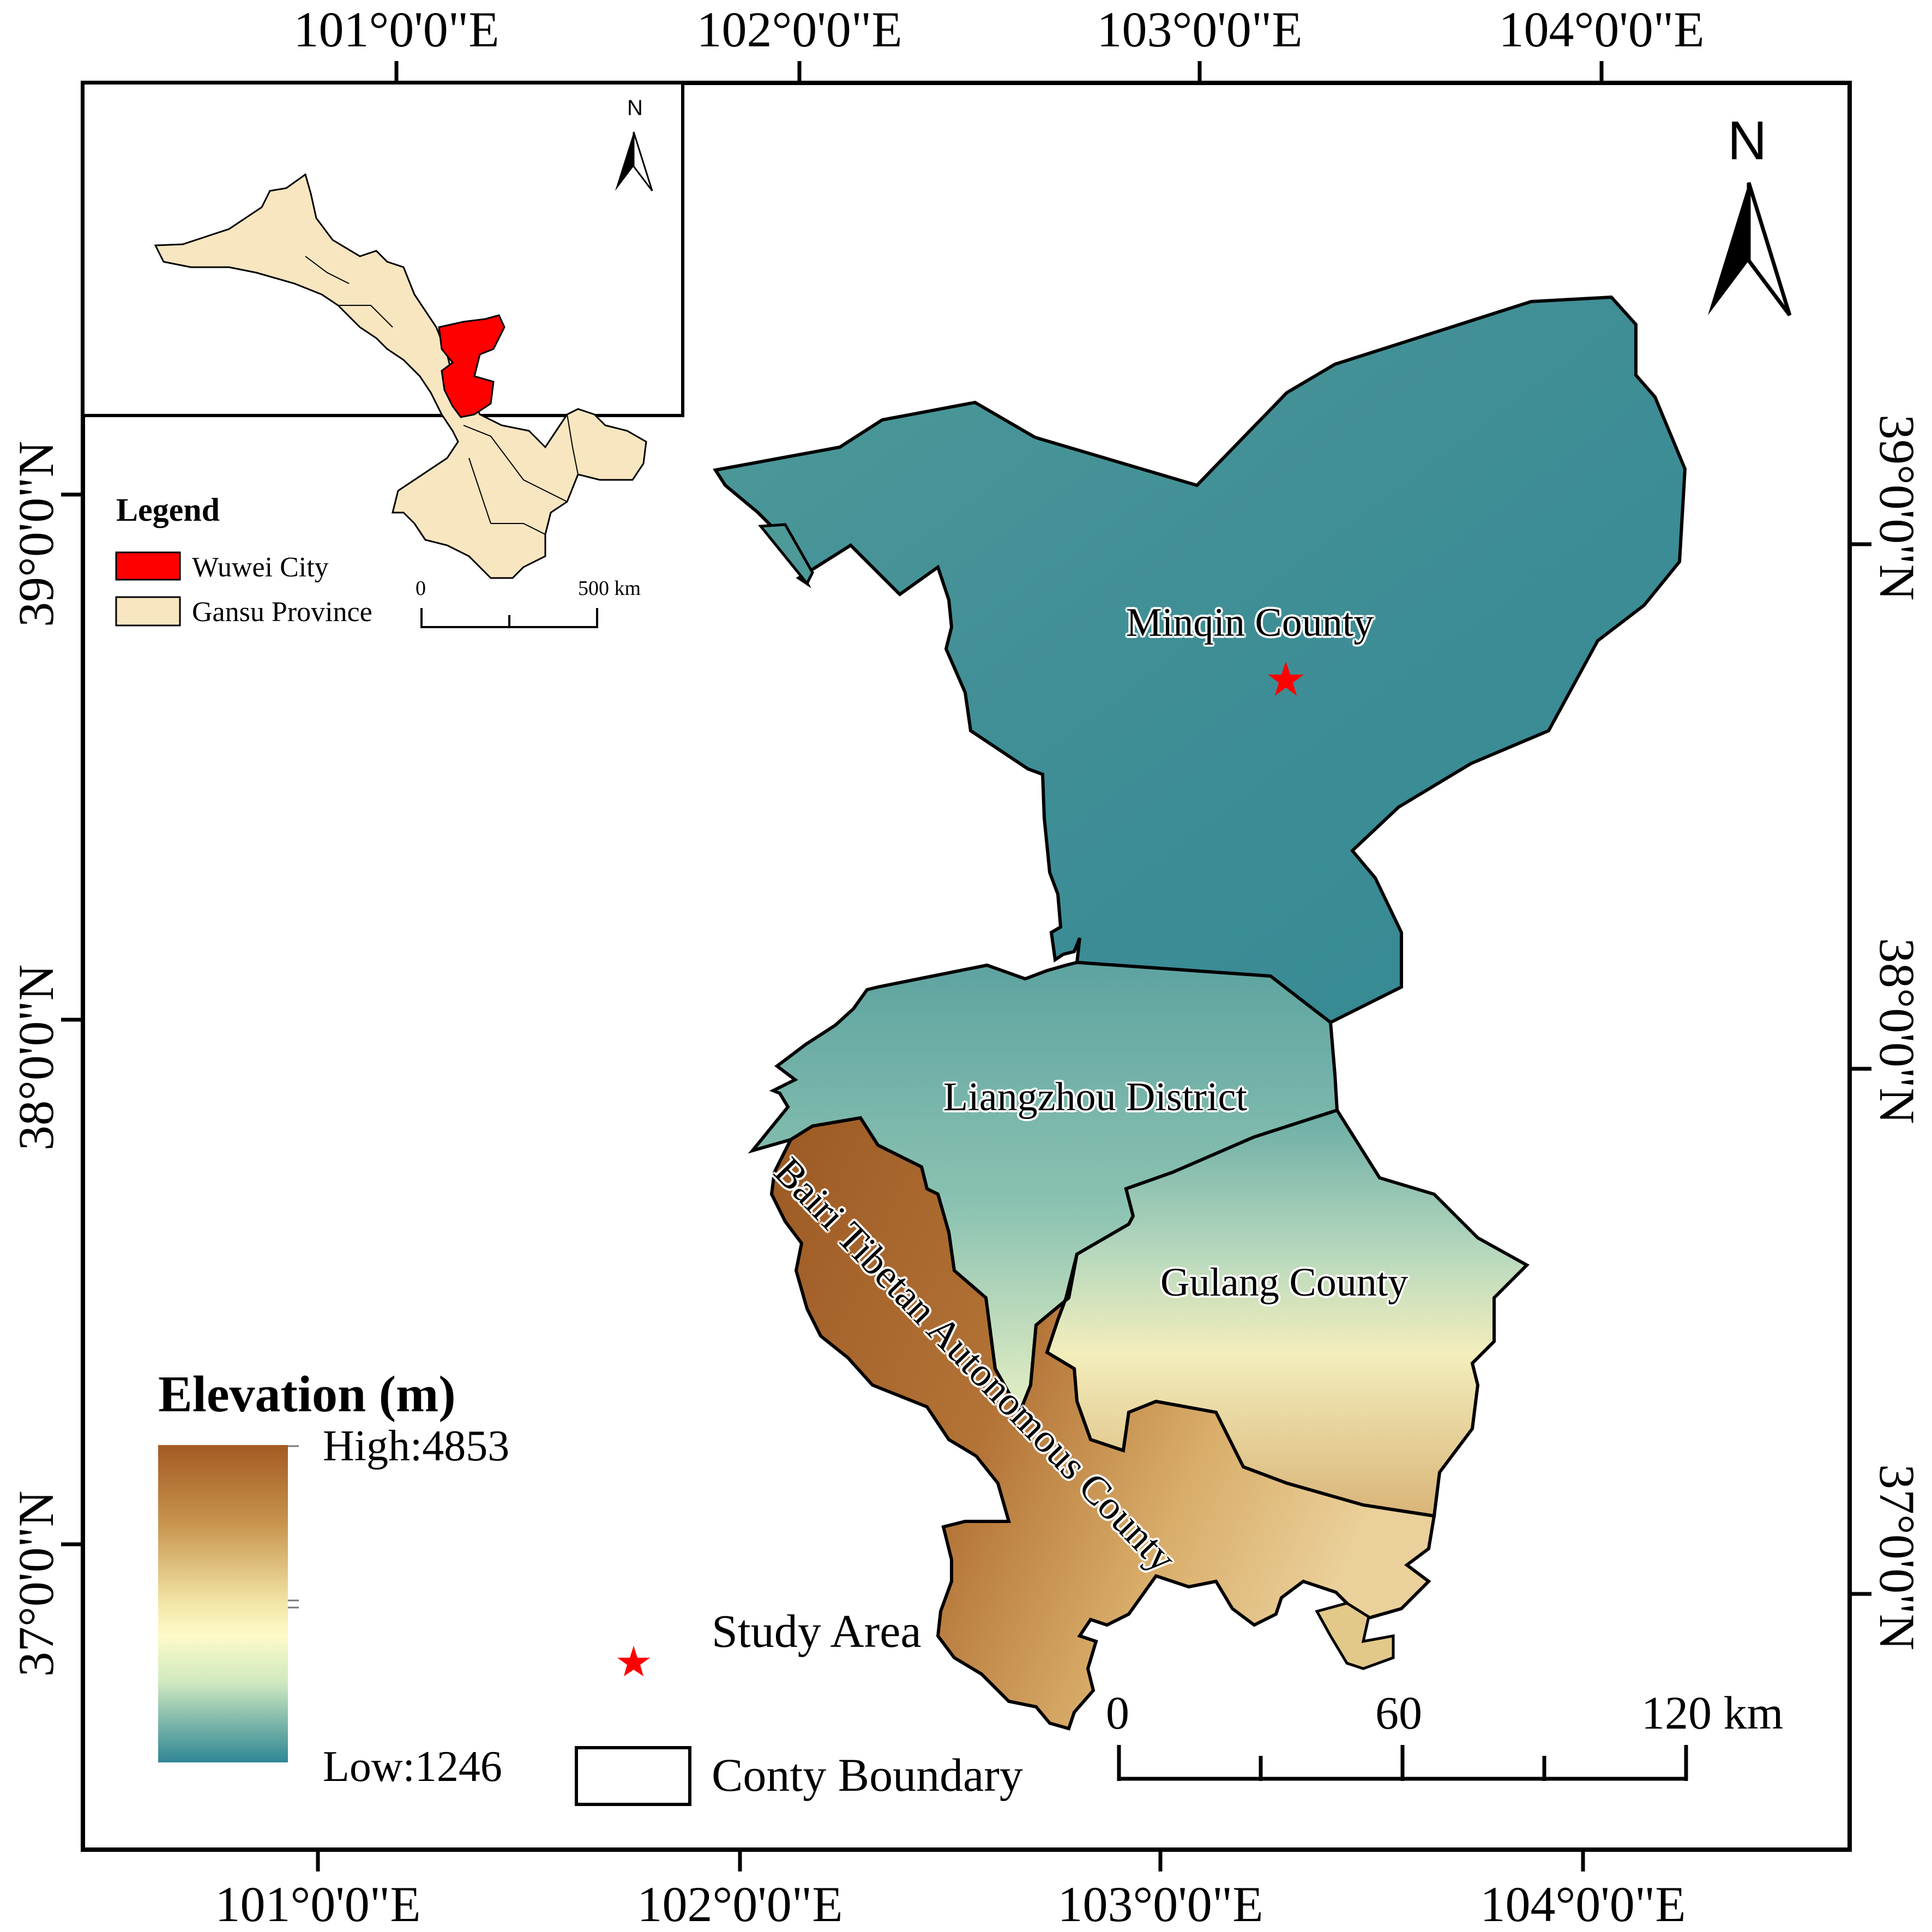 This screenshot has height=1932, width=1932. What do you see at coordinates (148, 566) in the screenshot?
I see `legend-swatch-wuwei` at bounding box center [148, 566].